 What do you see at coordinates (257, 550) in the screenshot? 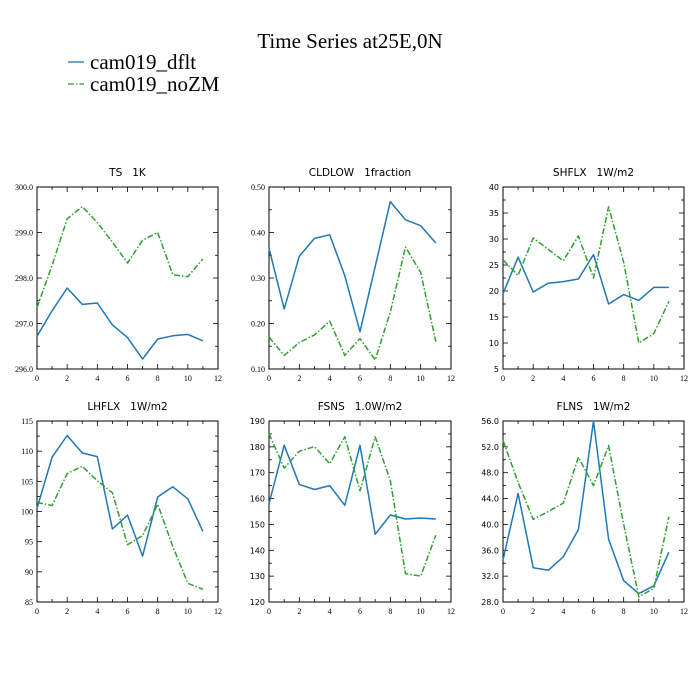
I see `y-tick-label: 140` at bounding box center [257, 550].